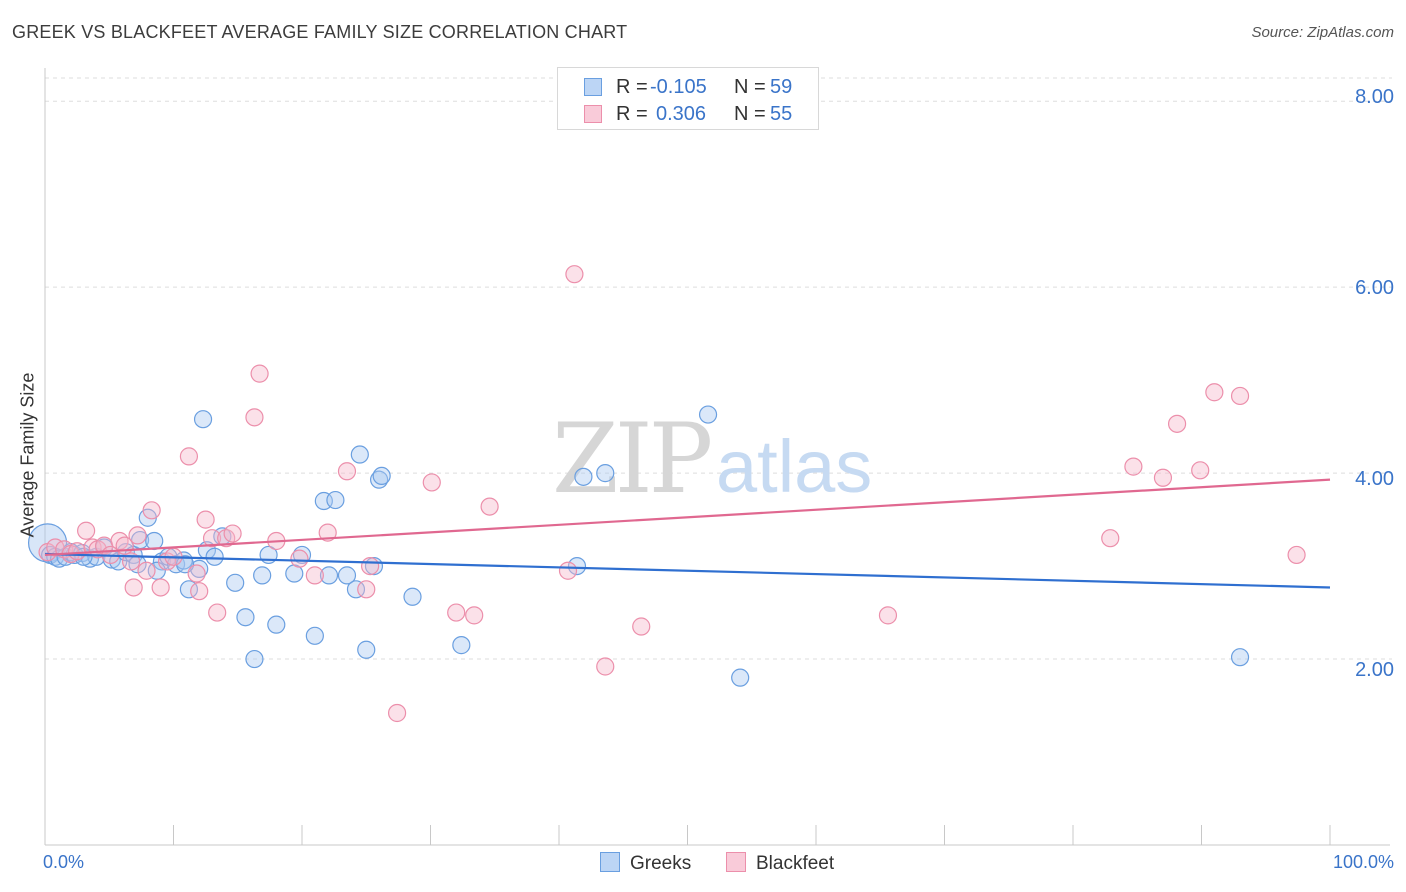 This screenshot has width=1406, height=892. I want to click on x-tick-label-max: 100.0%, so click(1363, 862).